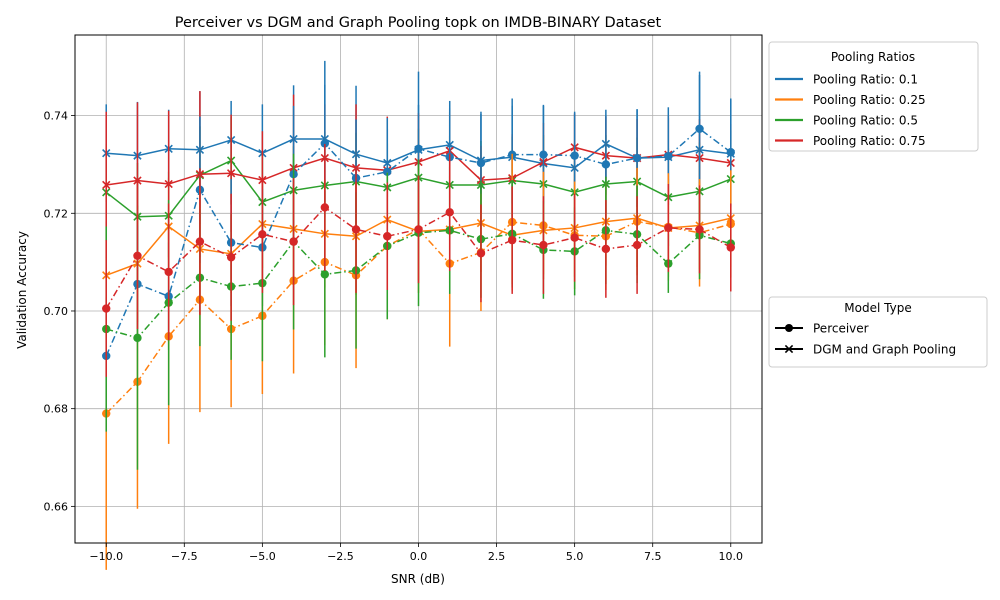 Image resolution: width=1000 pixels, height=600 pixels. What do you see at coordinates (841, 329) in the screenshot?
I see `legend-entry-label: Perceiver` at bounding box center [841, 329].